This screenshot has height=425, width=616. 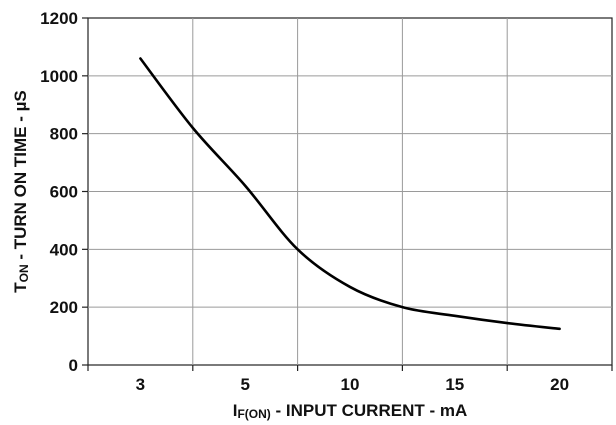 What do you see at coordinates (59, 18) in the screenshot?
I see `y-tick-label: 1200` at bounding box center [59, 18].